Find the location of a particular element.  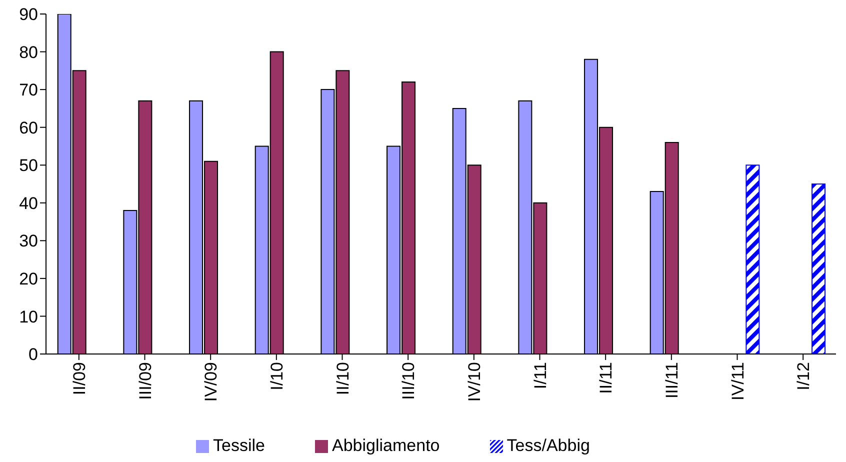

x-tick-label: II/09 is located at coordinates (79, 379).